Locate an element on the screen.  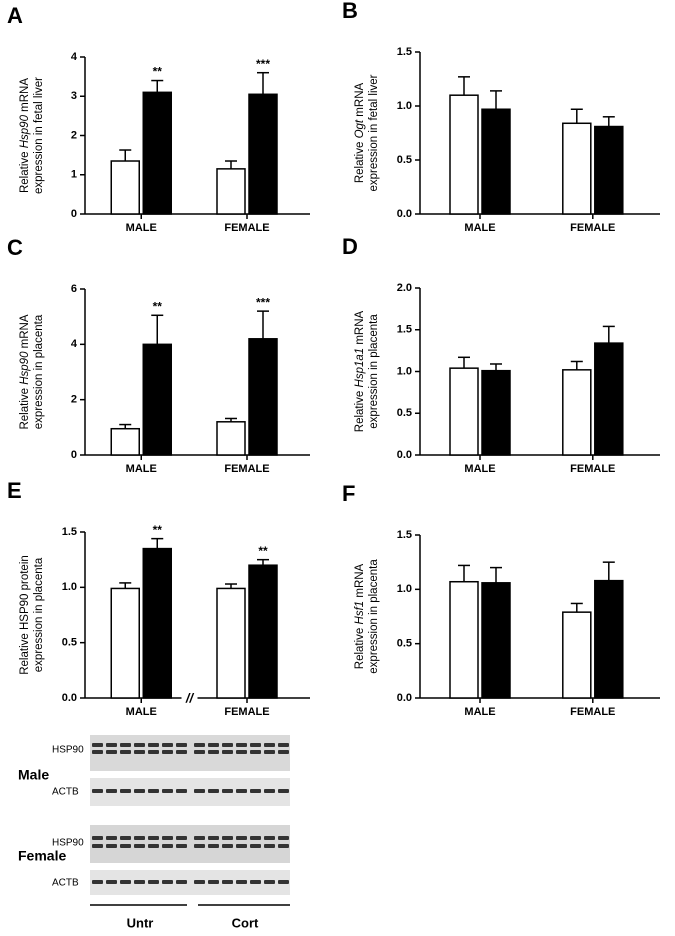
y-axis-label-part: expression in placenta is located at coordinates (39, 371).